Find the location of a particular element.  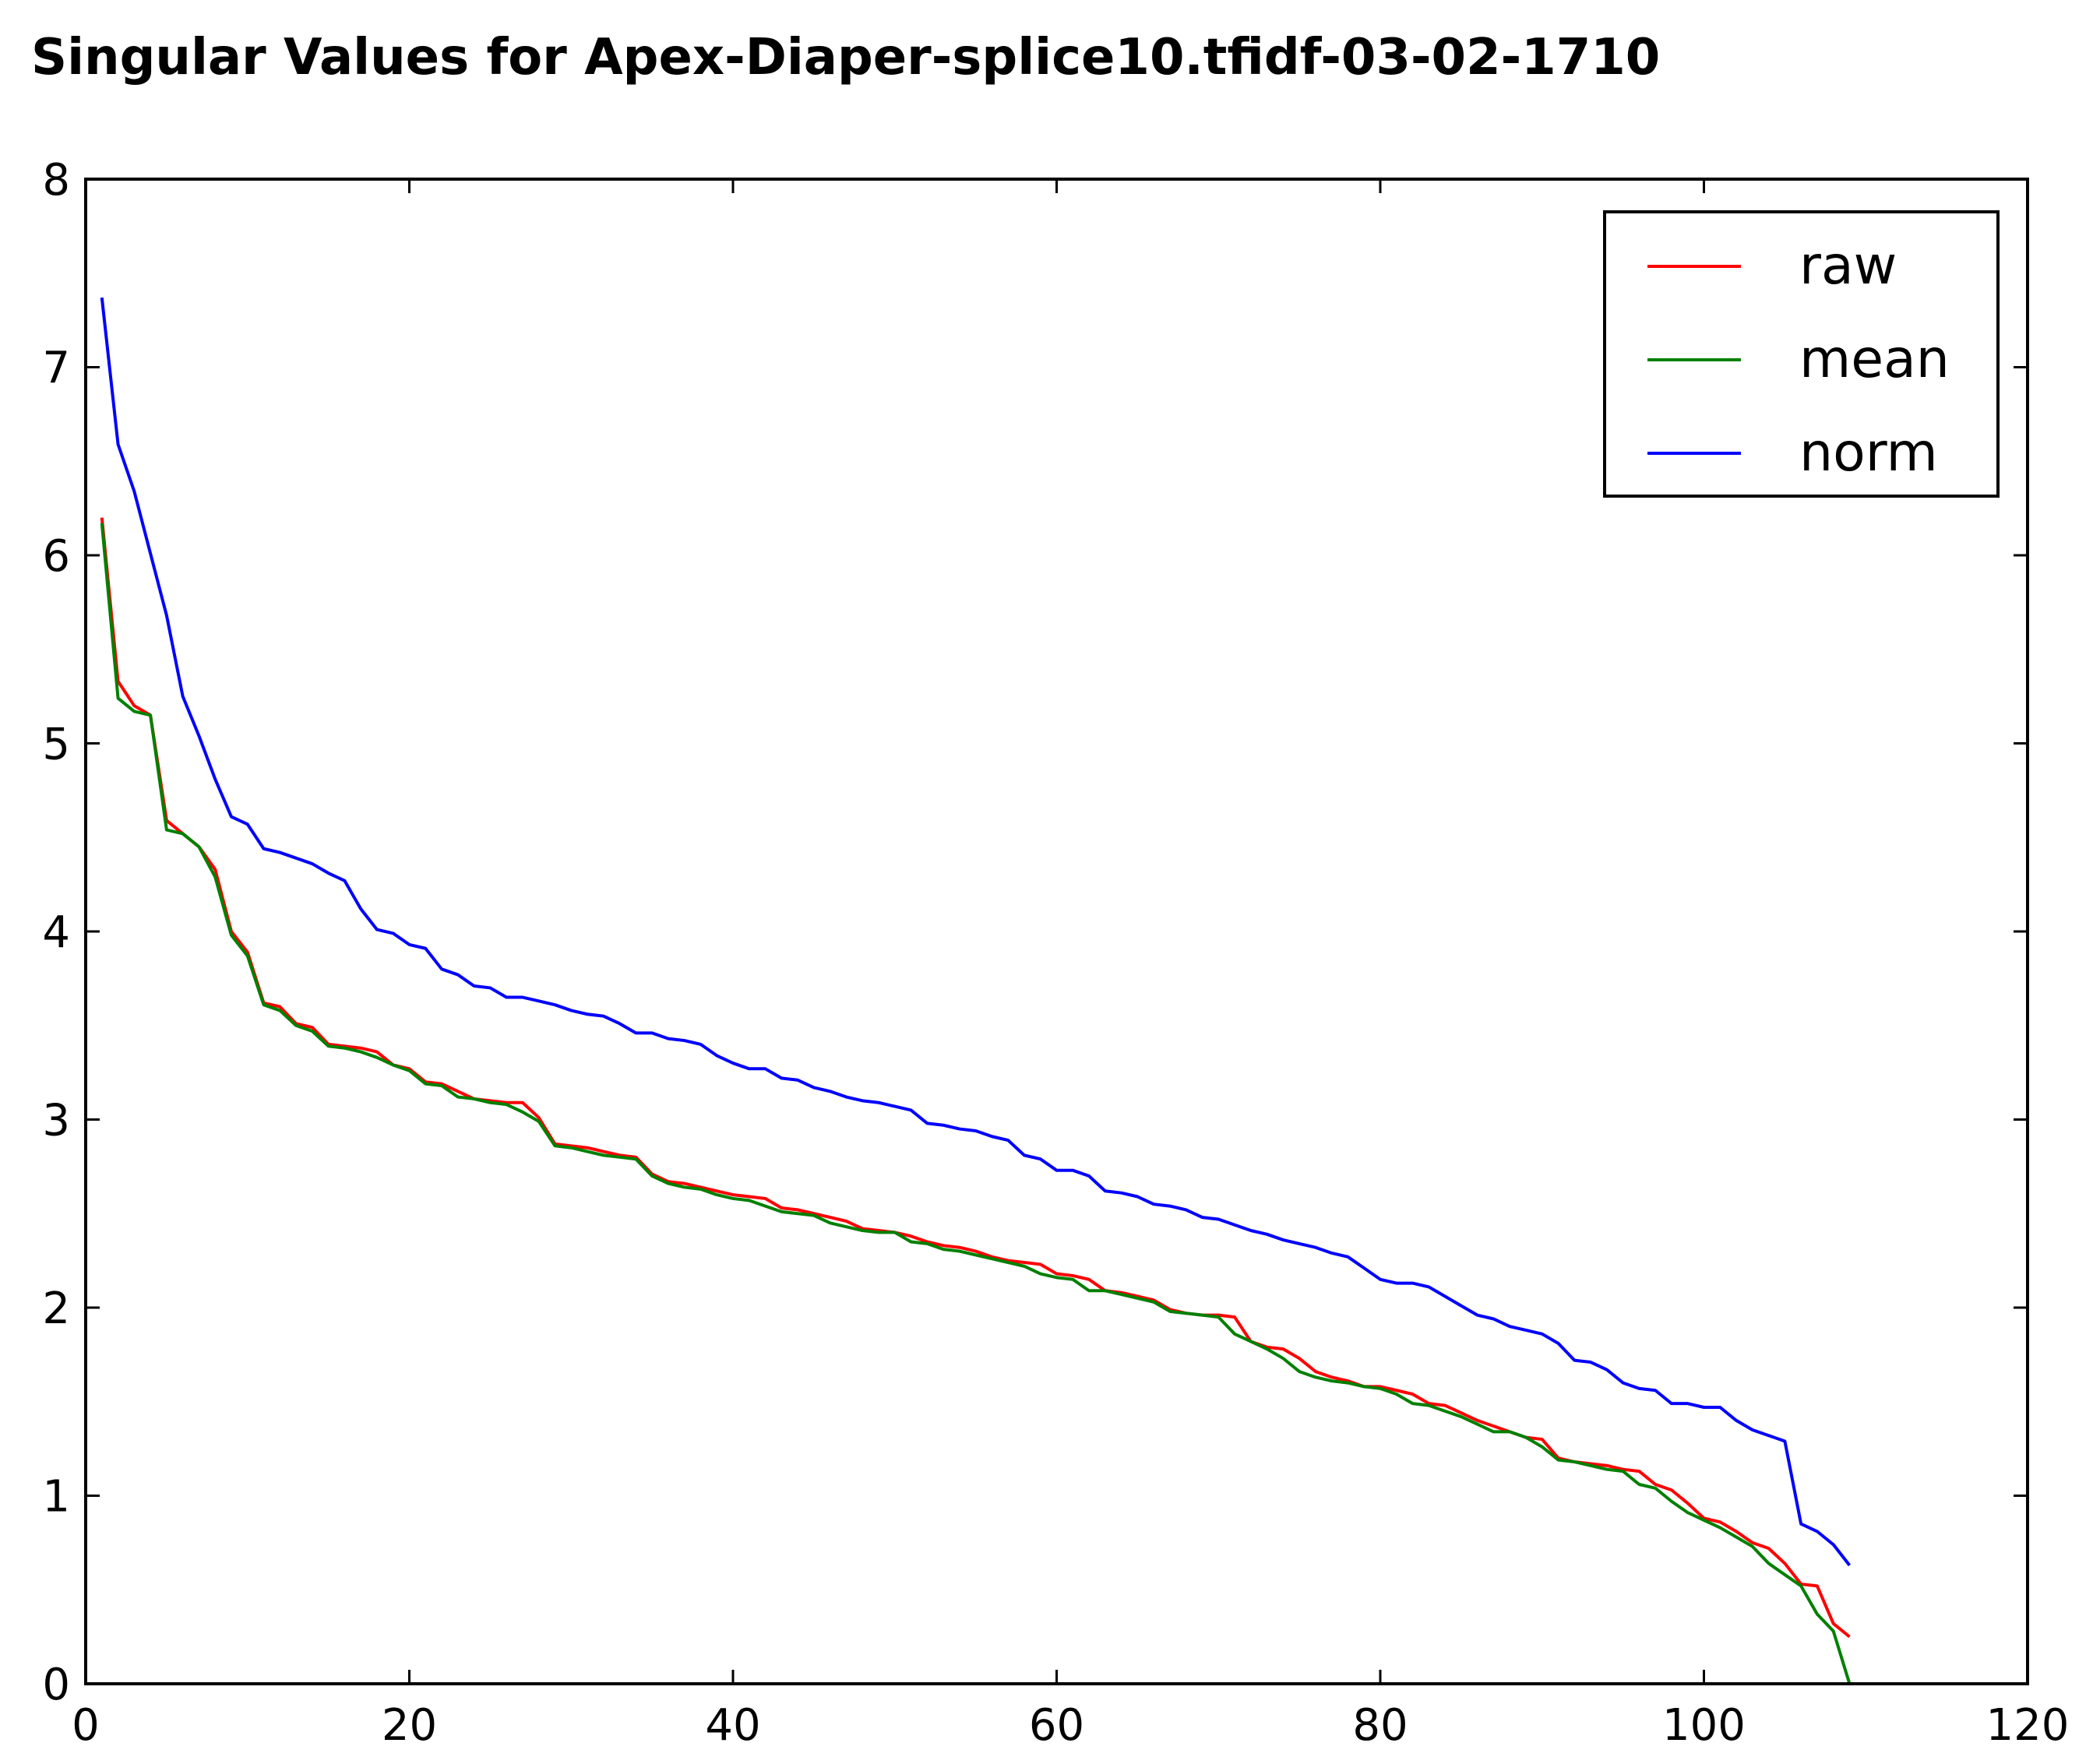

legend-label-norm: norm is located at coordinates (1868, 453).